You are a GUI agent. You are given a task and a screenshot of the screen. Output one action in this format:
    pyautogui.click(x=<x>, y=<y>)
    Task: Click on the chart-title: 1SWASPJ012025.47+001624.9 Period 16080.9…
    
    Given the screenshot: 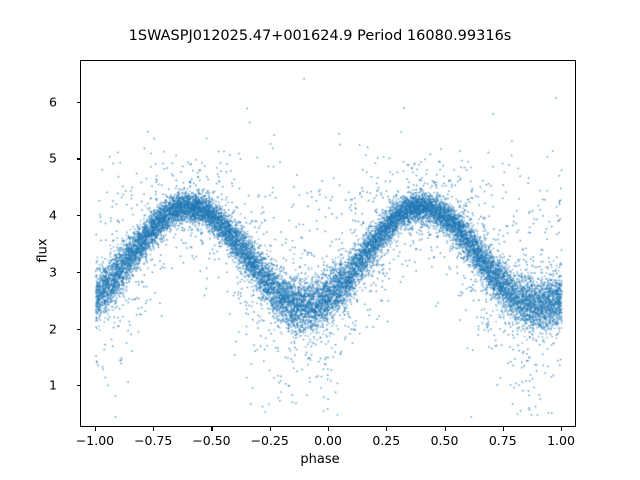 What is the action you would take?
    pyautogui.click(x=320, y=36)
    